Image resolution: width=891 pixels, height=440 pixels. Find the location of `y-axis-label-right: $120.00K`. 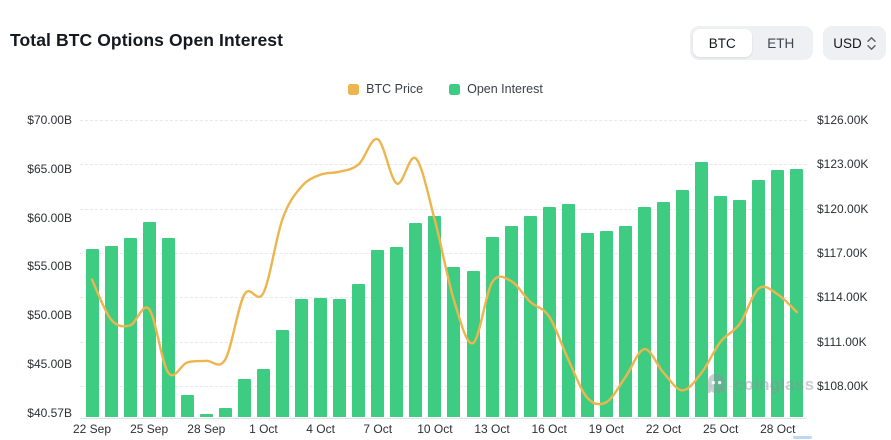

y-axis-label-right: $120.00K is located at coordinates (843, 208).